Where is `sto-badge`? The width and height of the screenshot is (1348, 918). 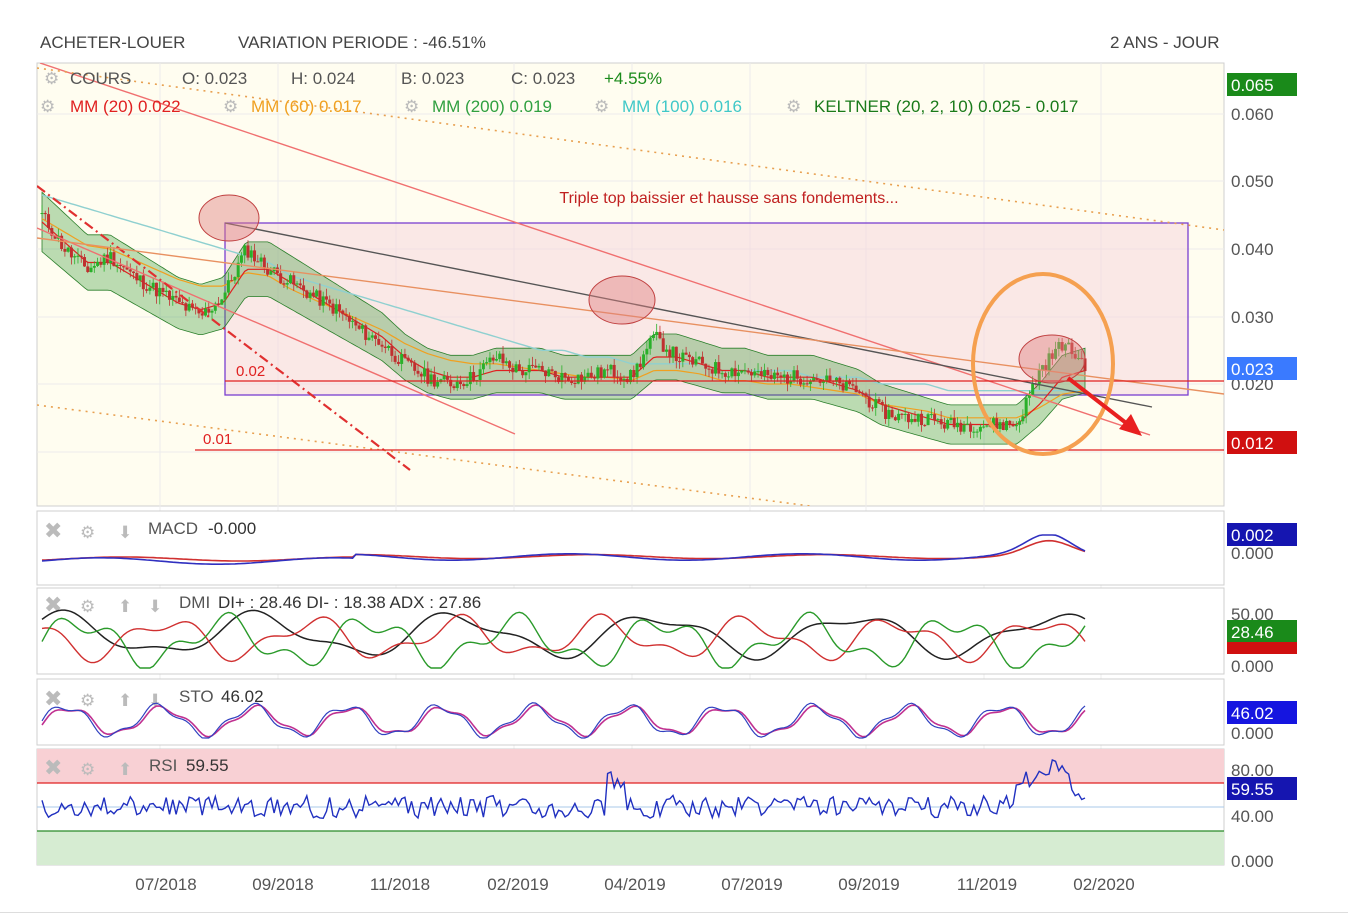 sto-badge is located at coordinates (1262, 712).